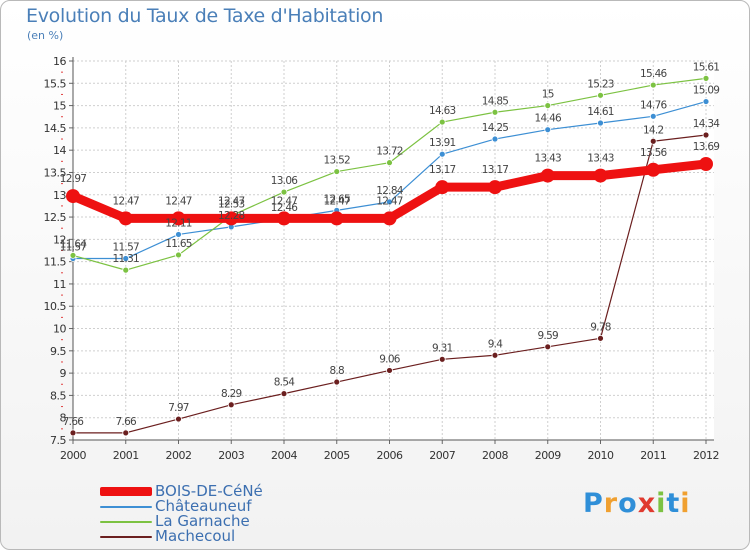 The image size is (750, 550). Describe the element at coordinates (205, 16) in the screenshot. I see `chart-title: Evolution du Taux de Taxe d'Habitation` at that location.